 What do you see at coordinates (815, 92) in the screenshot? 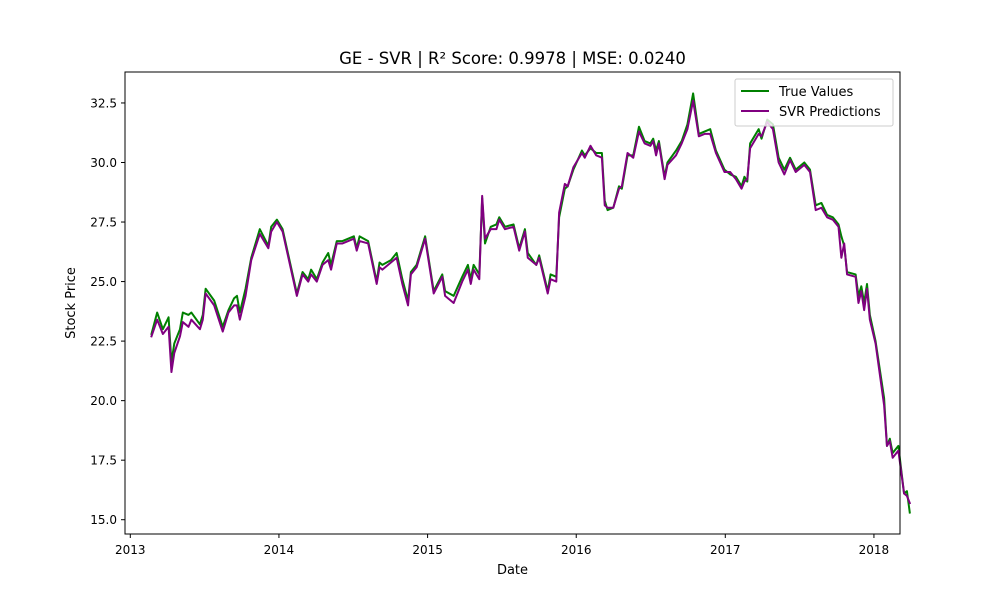
I see `legend-label-true-values: True Values` at bounding box center [815, 92].